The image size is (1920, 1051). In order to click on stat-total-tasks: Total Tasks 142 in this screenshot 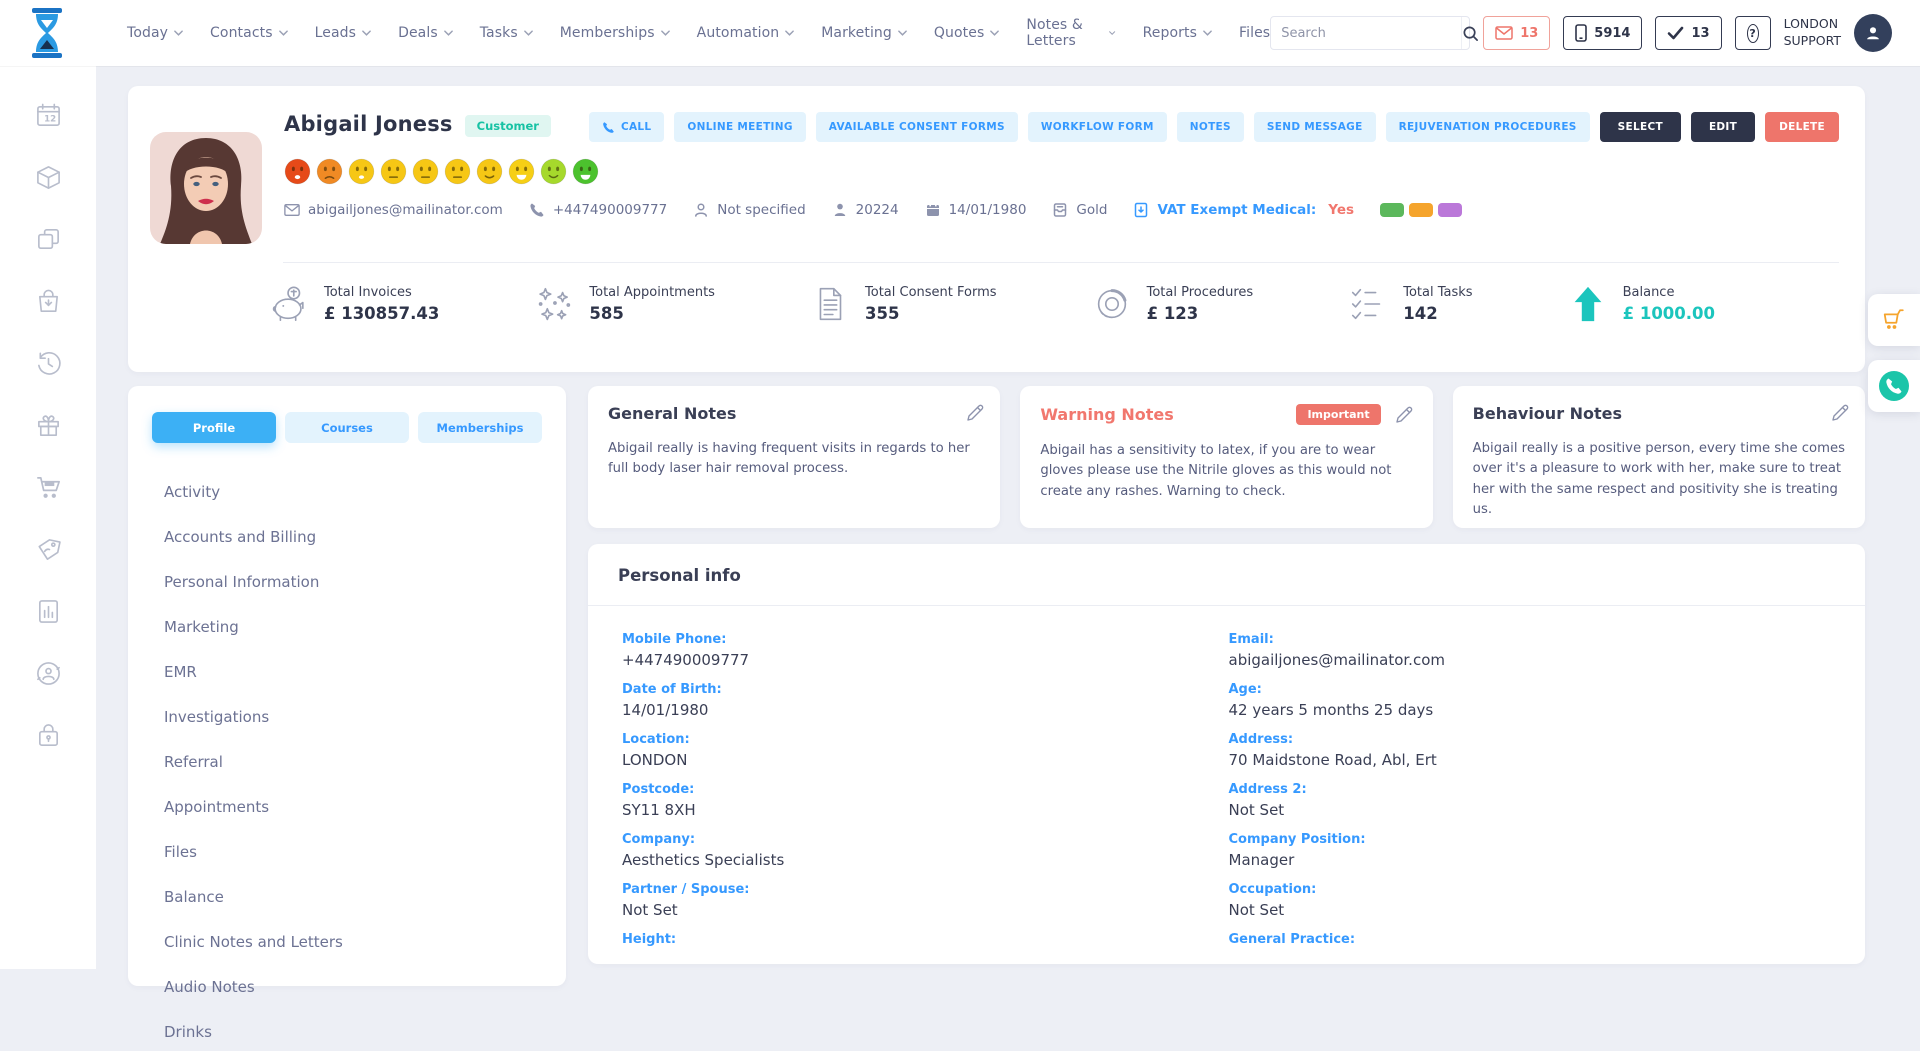, I will do `click(1410, 304)`.